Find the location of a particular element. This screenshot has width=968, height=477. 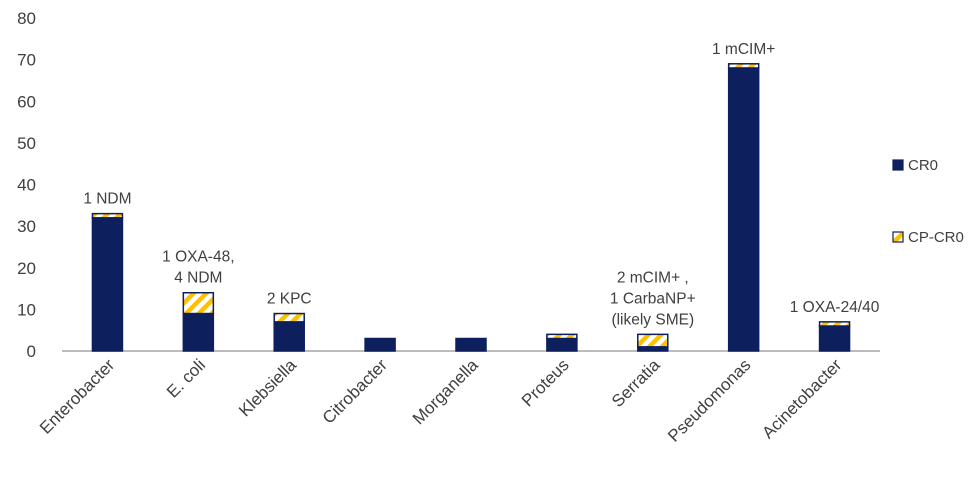

data-annotation: 1 OXA-24/40 is located at coordinates (835, 307).